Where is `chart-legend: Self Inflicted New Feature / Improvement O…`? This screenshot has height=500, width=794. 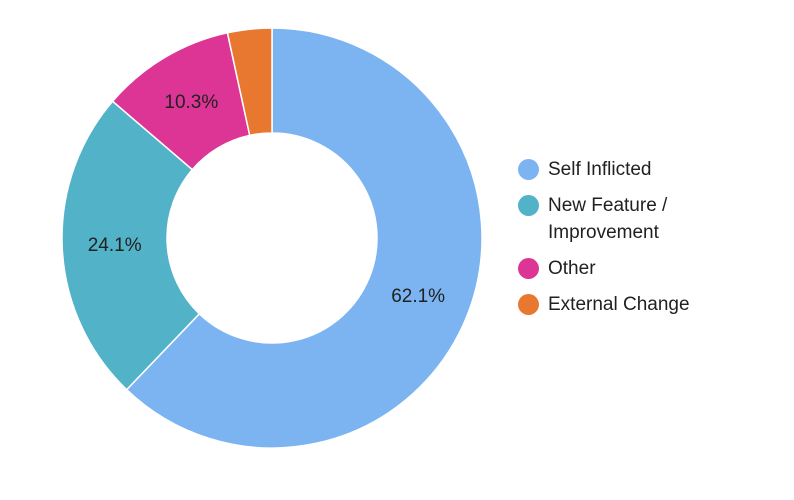
chart-legend: Self Inflicted New Feature / Improvement O… is located at coordinates (646, 241).